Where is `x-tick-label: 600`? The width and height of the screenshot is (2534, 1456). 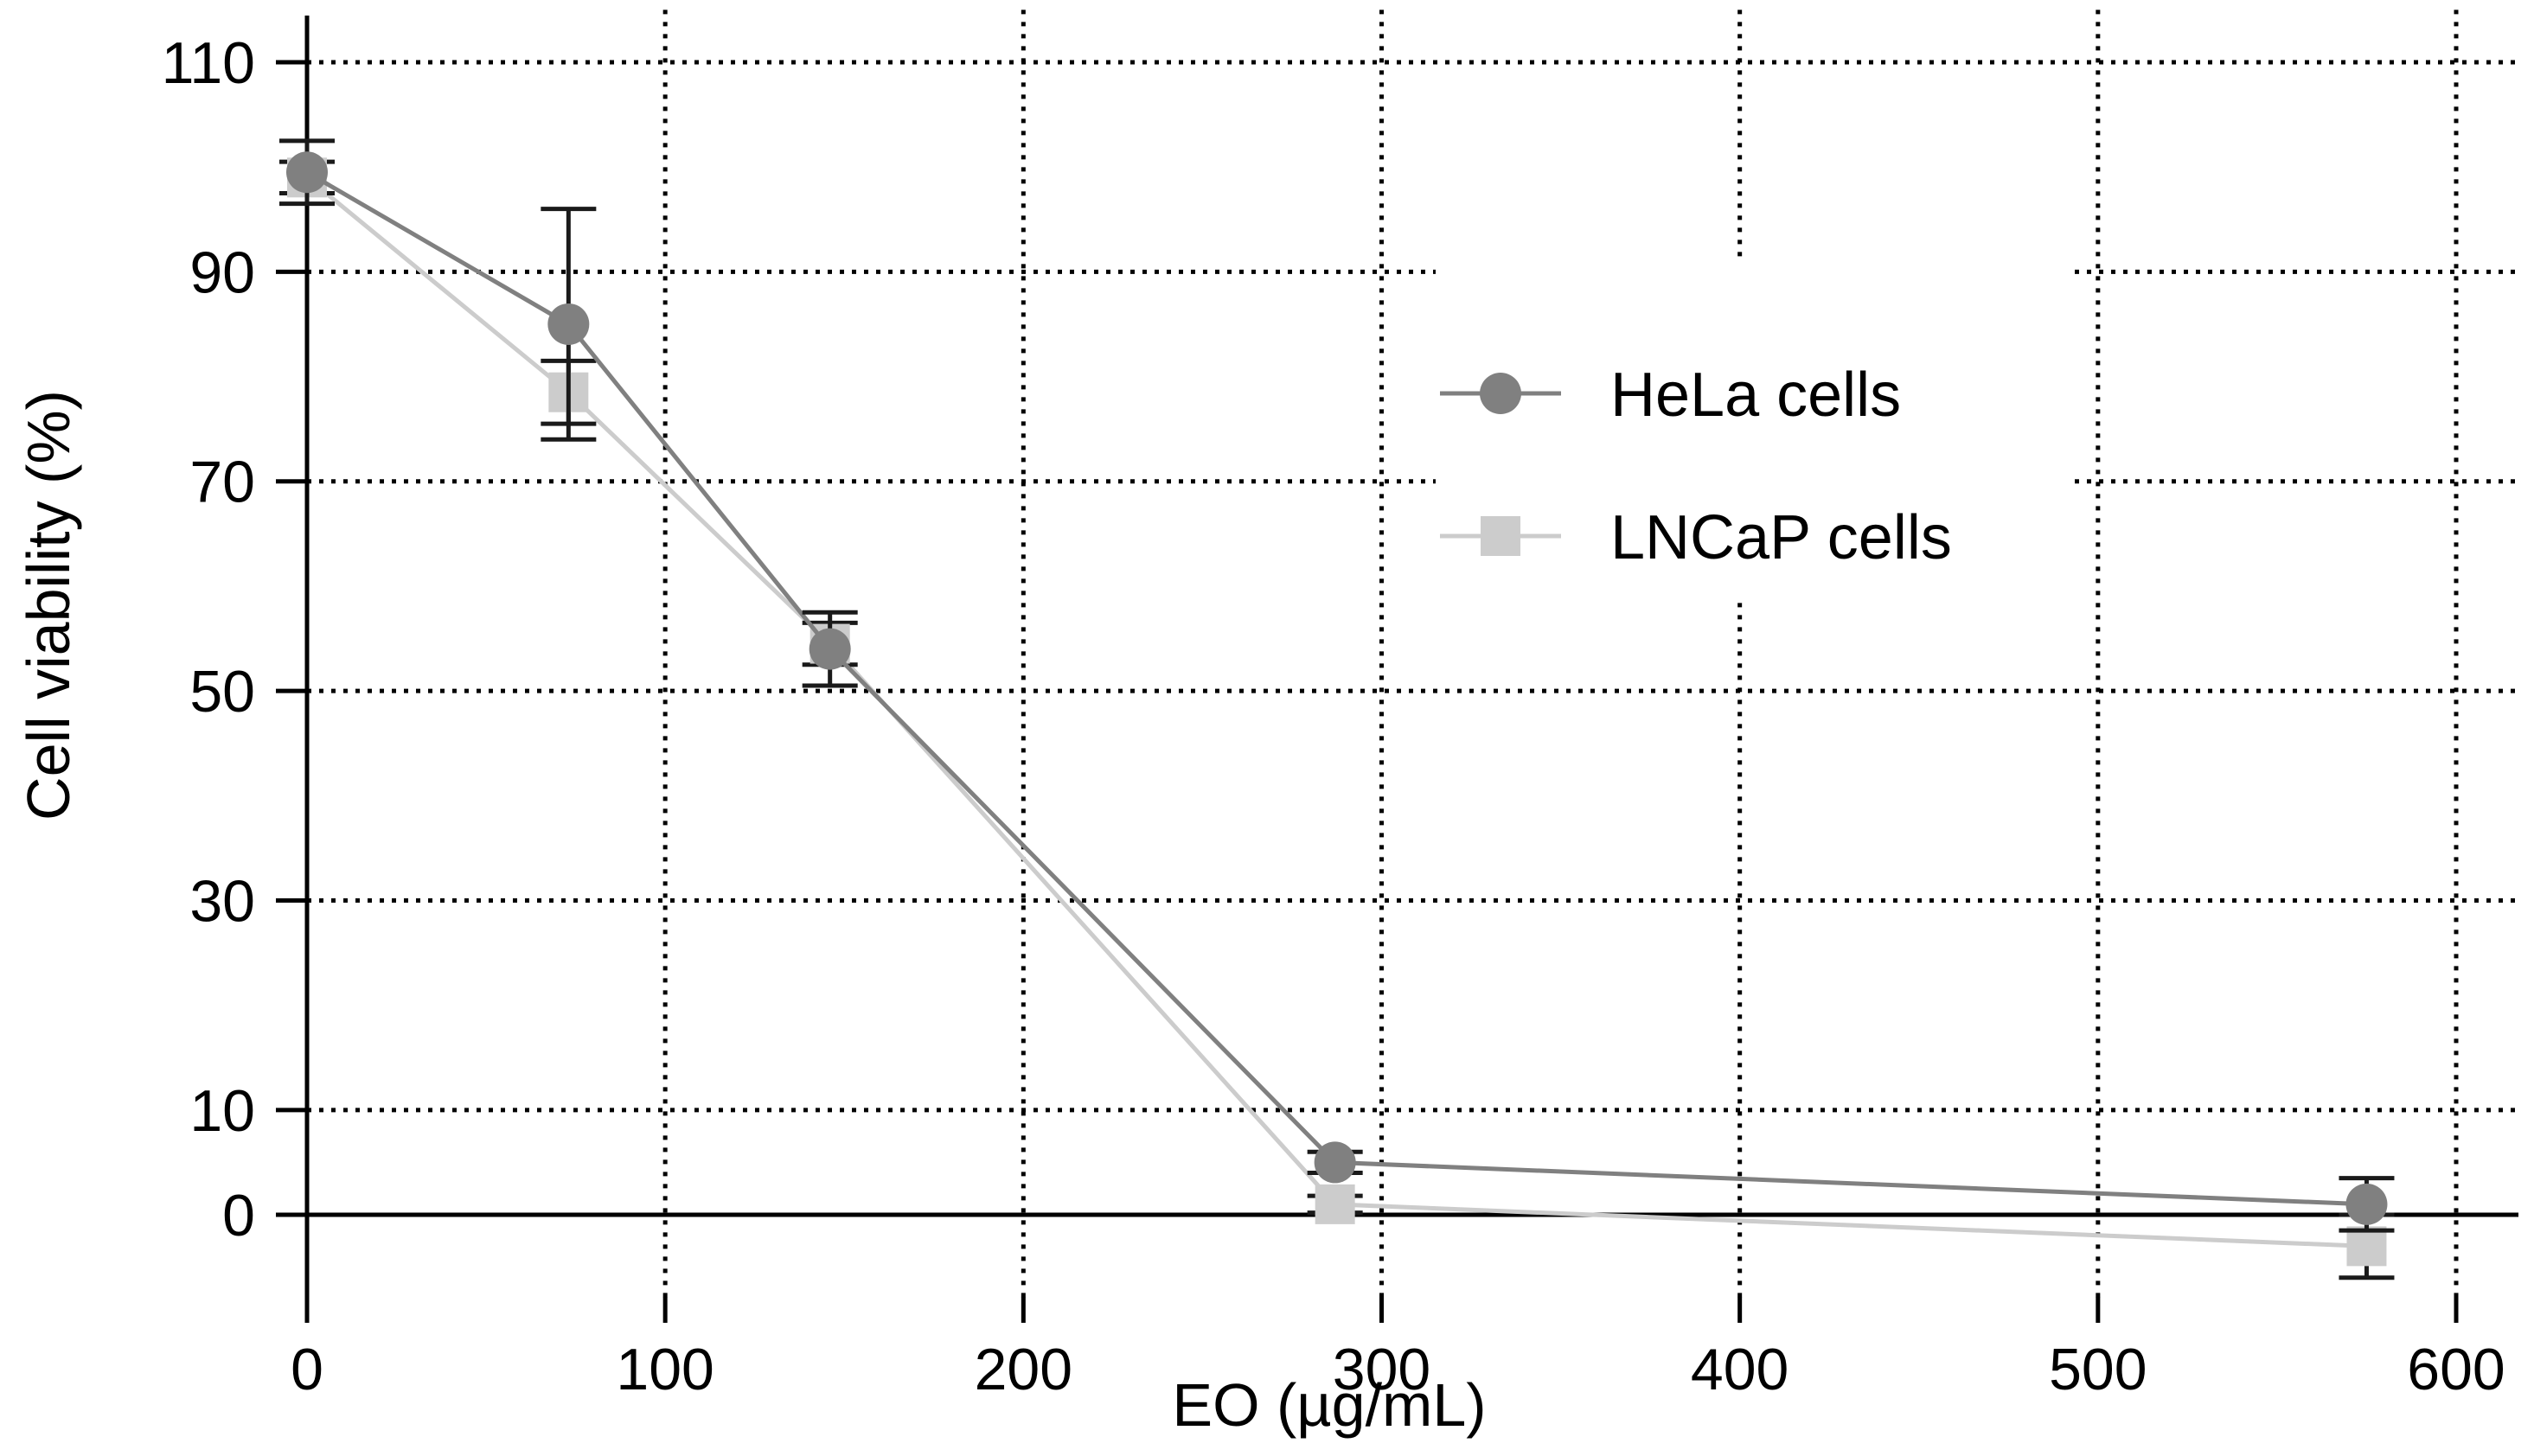 x-tick-label: 600 is located at coordinates (2456, 1370).